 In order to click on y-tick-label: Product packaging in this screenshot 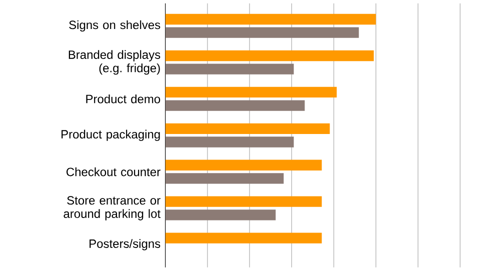, I will do `click(111, 135)`.